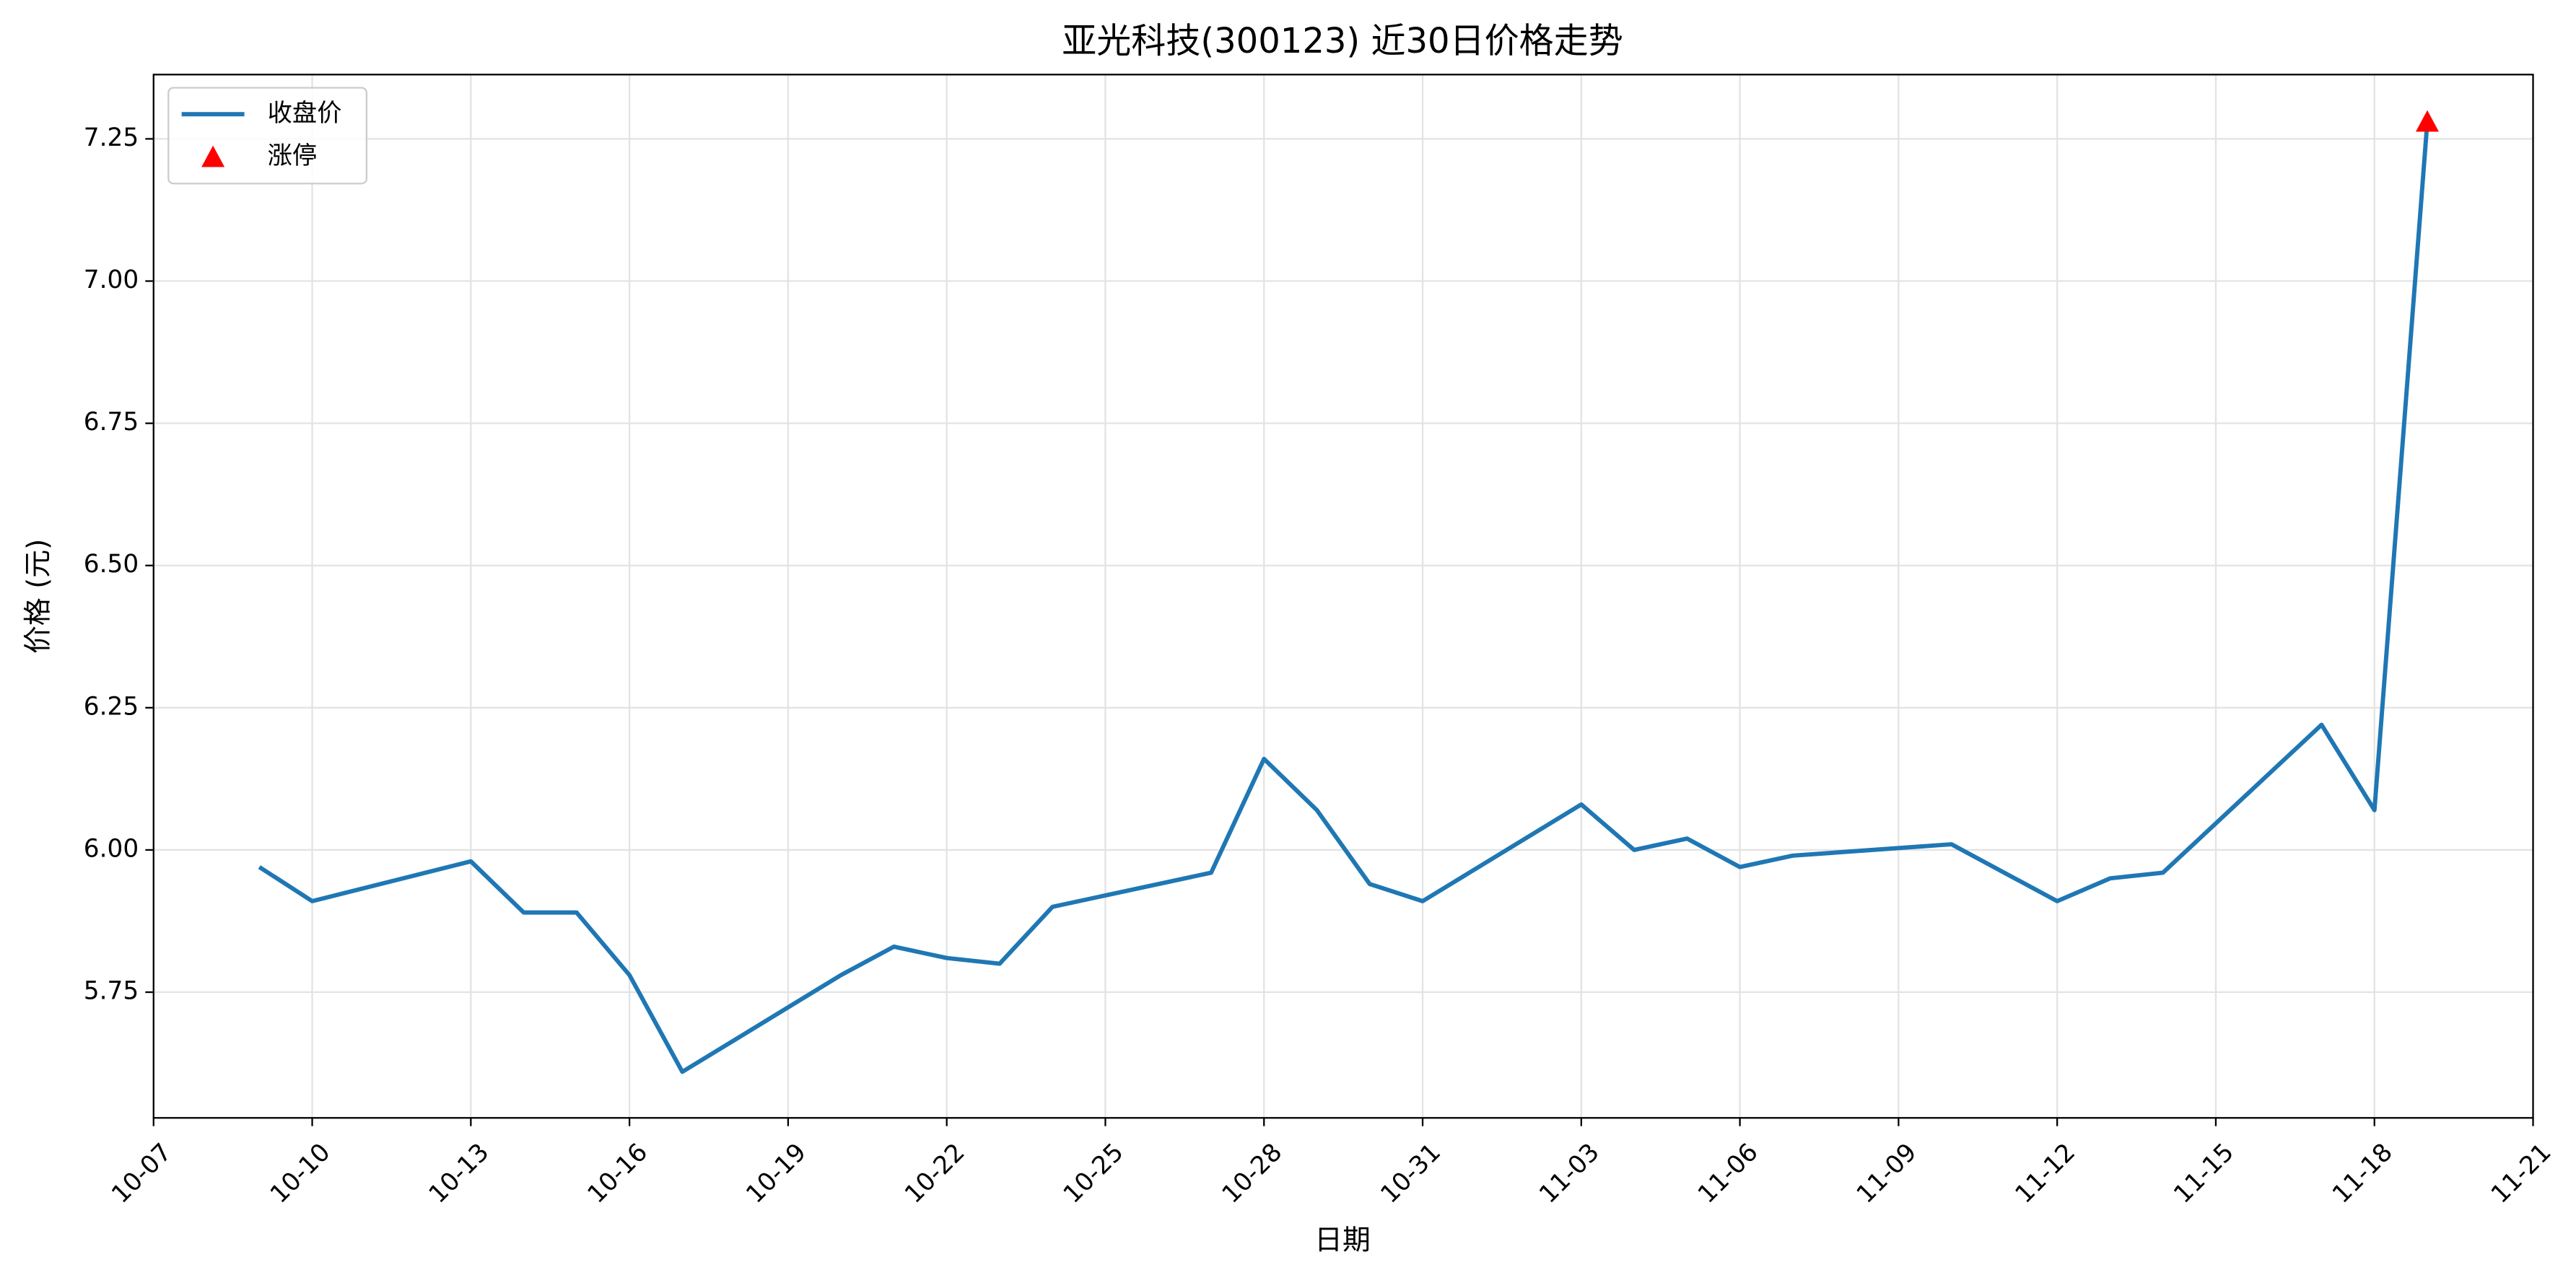 The height and width of the screenshot is (1275, 2576). What do you see at coordinates (2427, 121) in the screenshot?
I see `limit-up-marker` at bounding box center [2427, 121].